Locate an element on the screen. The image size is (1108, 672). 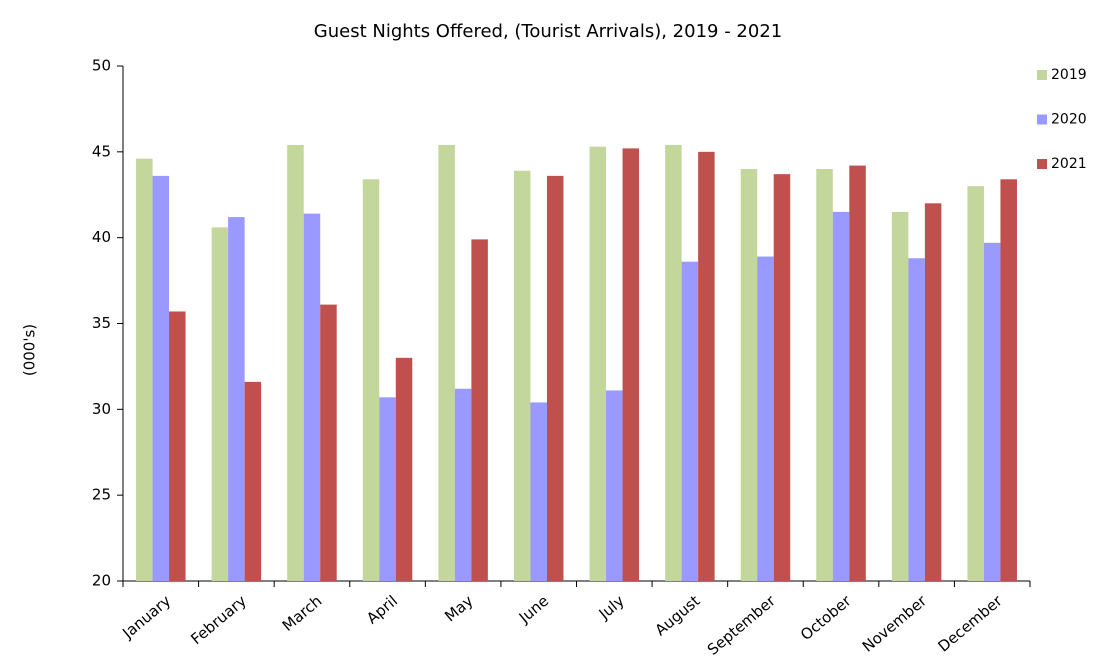
y-tick-label: 25 is located at coordinates (101, 495).